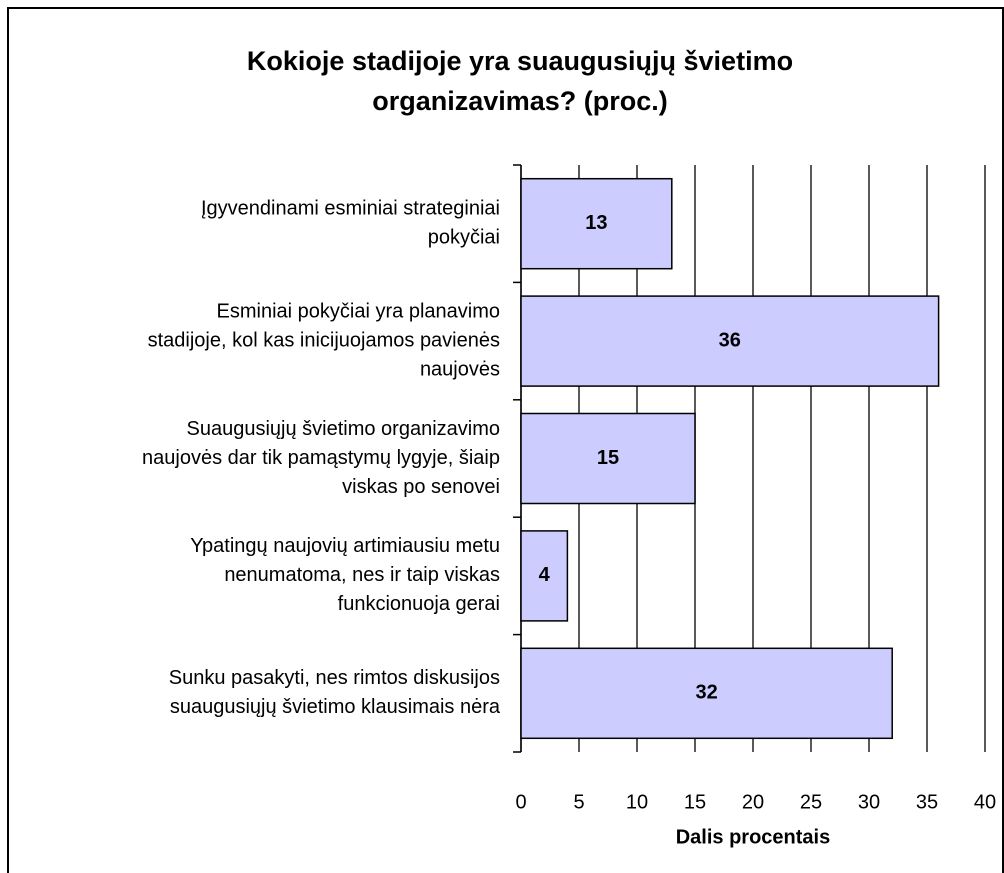  I want to click on data-label: 15, so click(608, 458).